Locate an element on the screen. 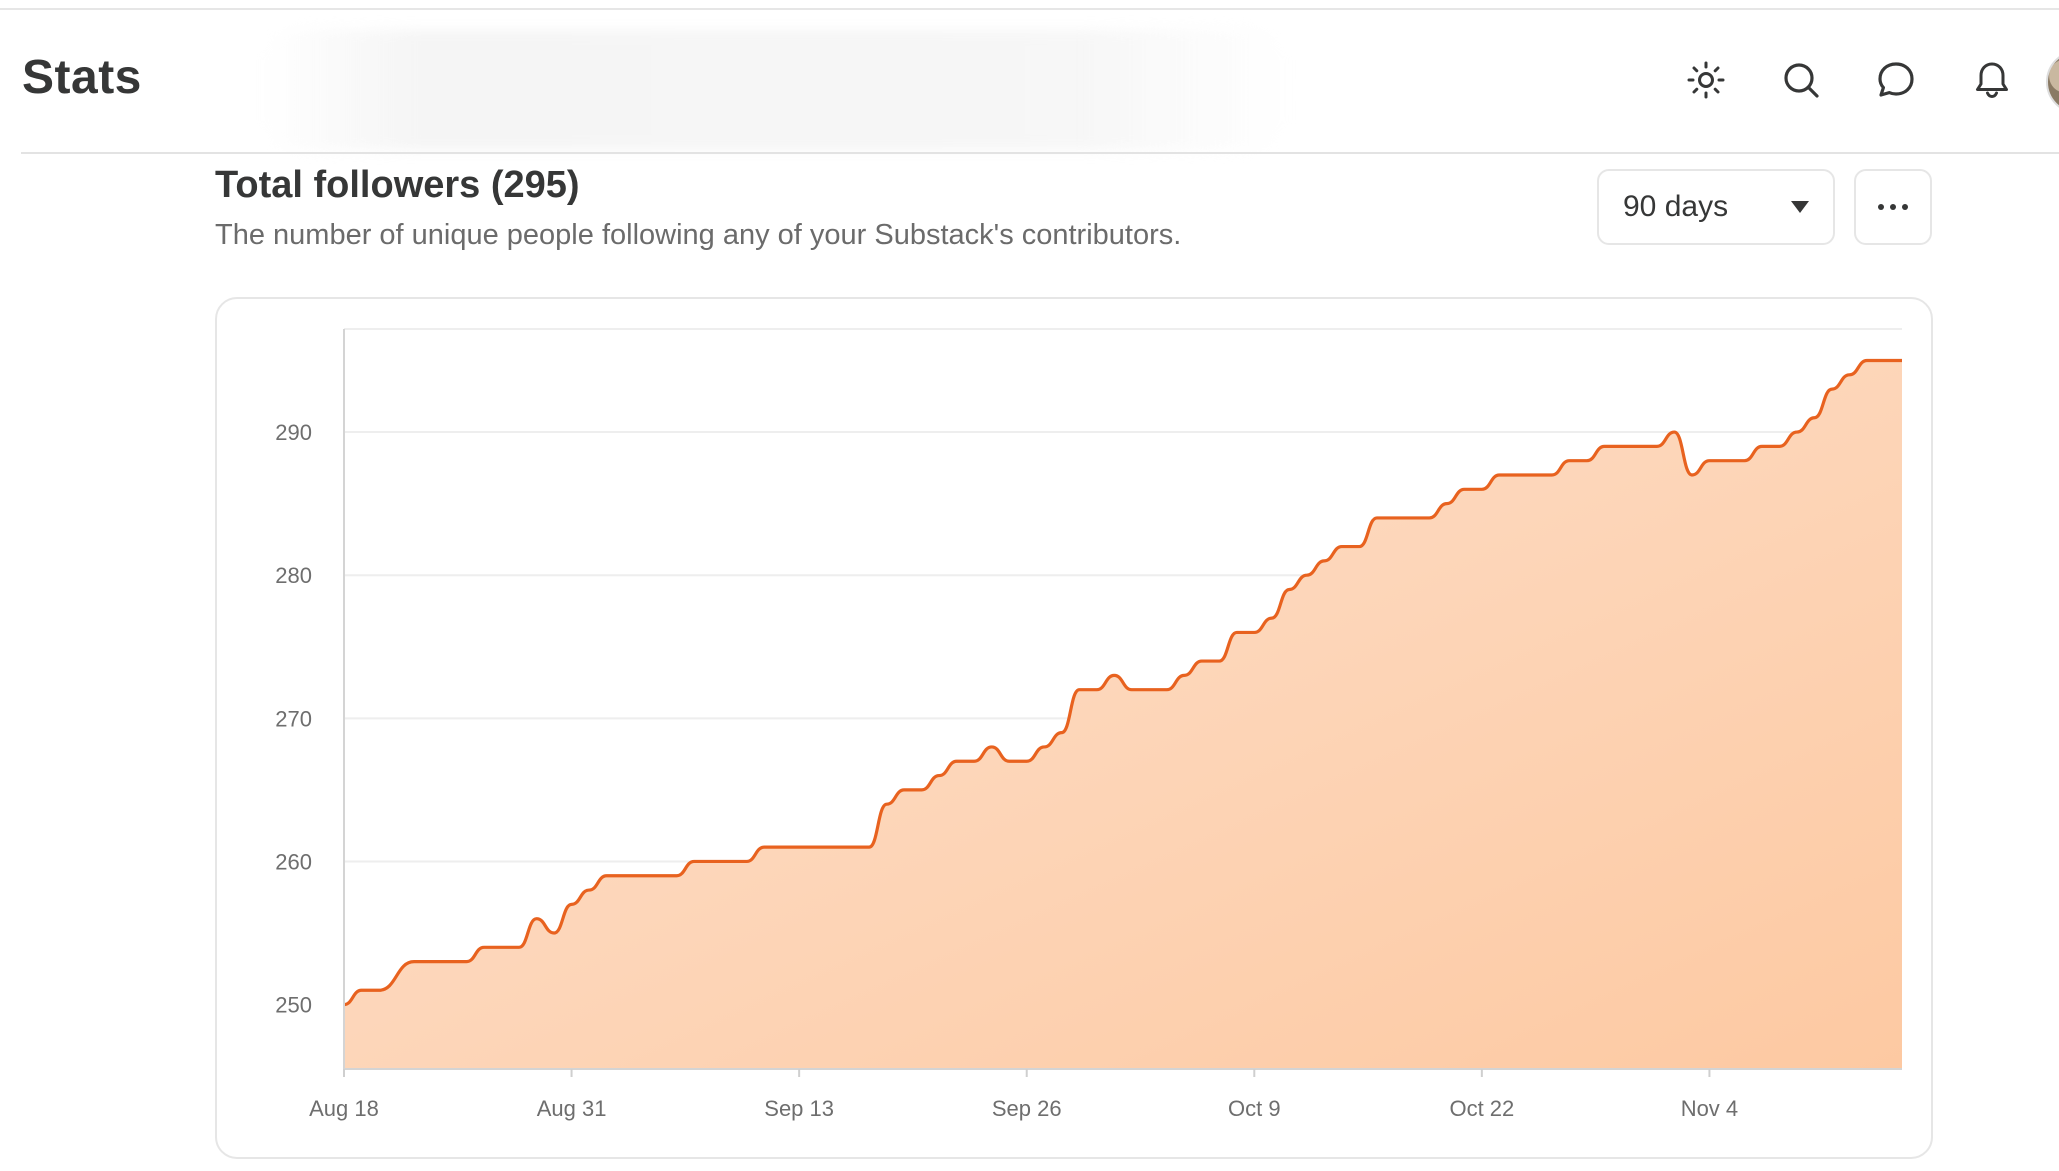 Image resolution: width=2059 pixels, height=1171 pixels. y-tick-label-280: 280 is located at coordinates (293, 575).